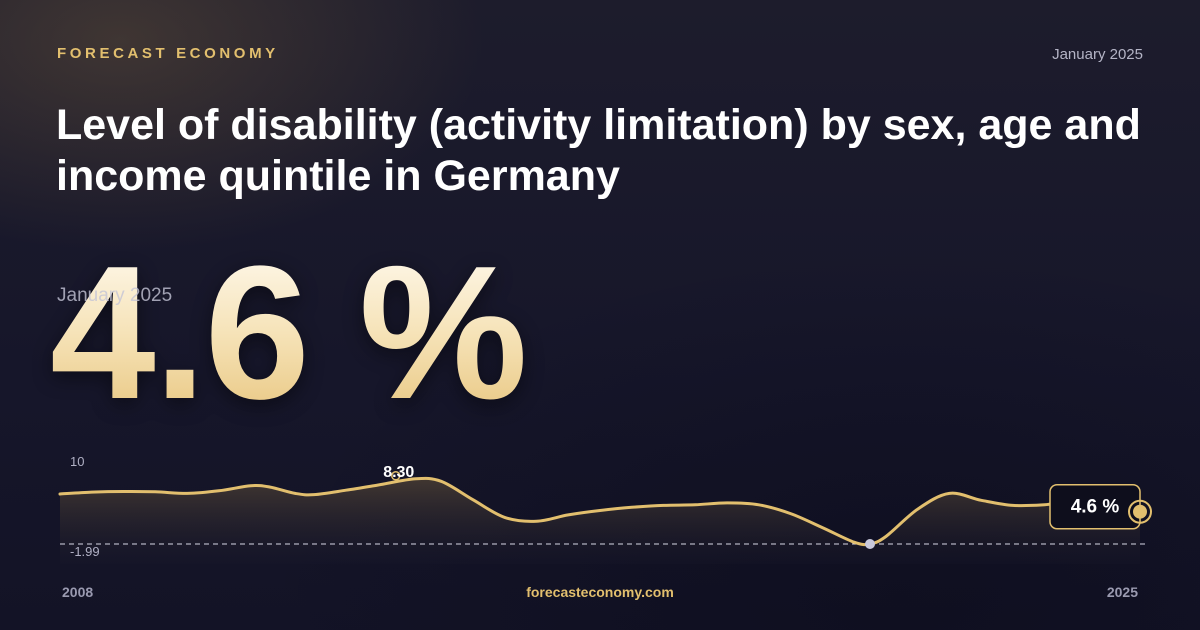  What do you see at coordinates (85, 551) in the screenshot?
I see `y-axis-min-label: -1.99` at bounding box center [85, 551].